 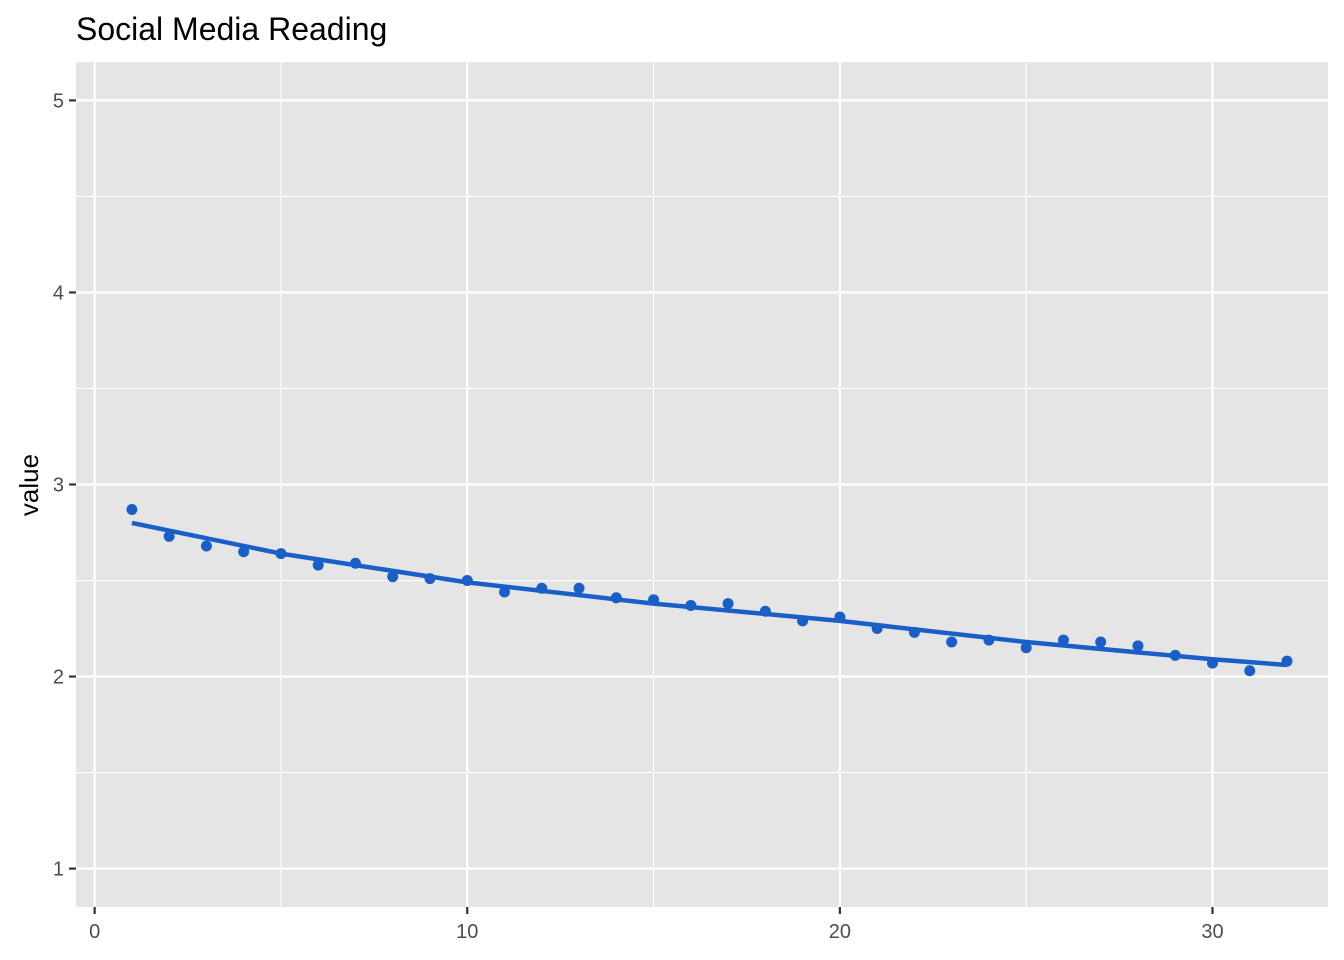 I want to click on x-tick-label: 30, so click(x=1212, y=932).